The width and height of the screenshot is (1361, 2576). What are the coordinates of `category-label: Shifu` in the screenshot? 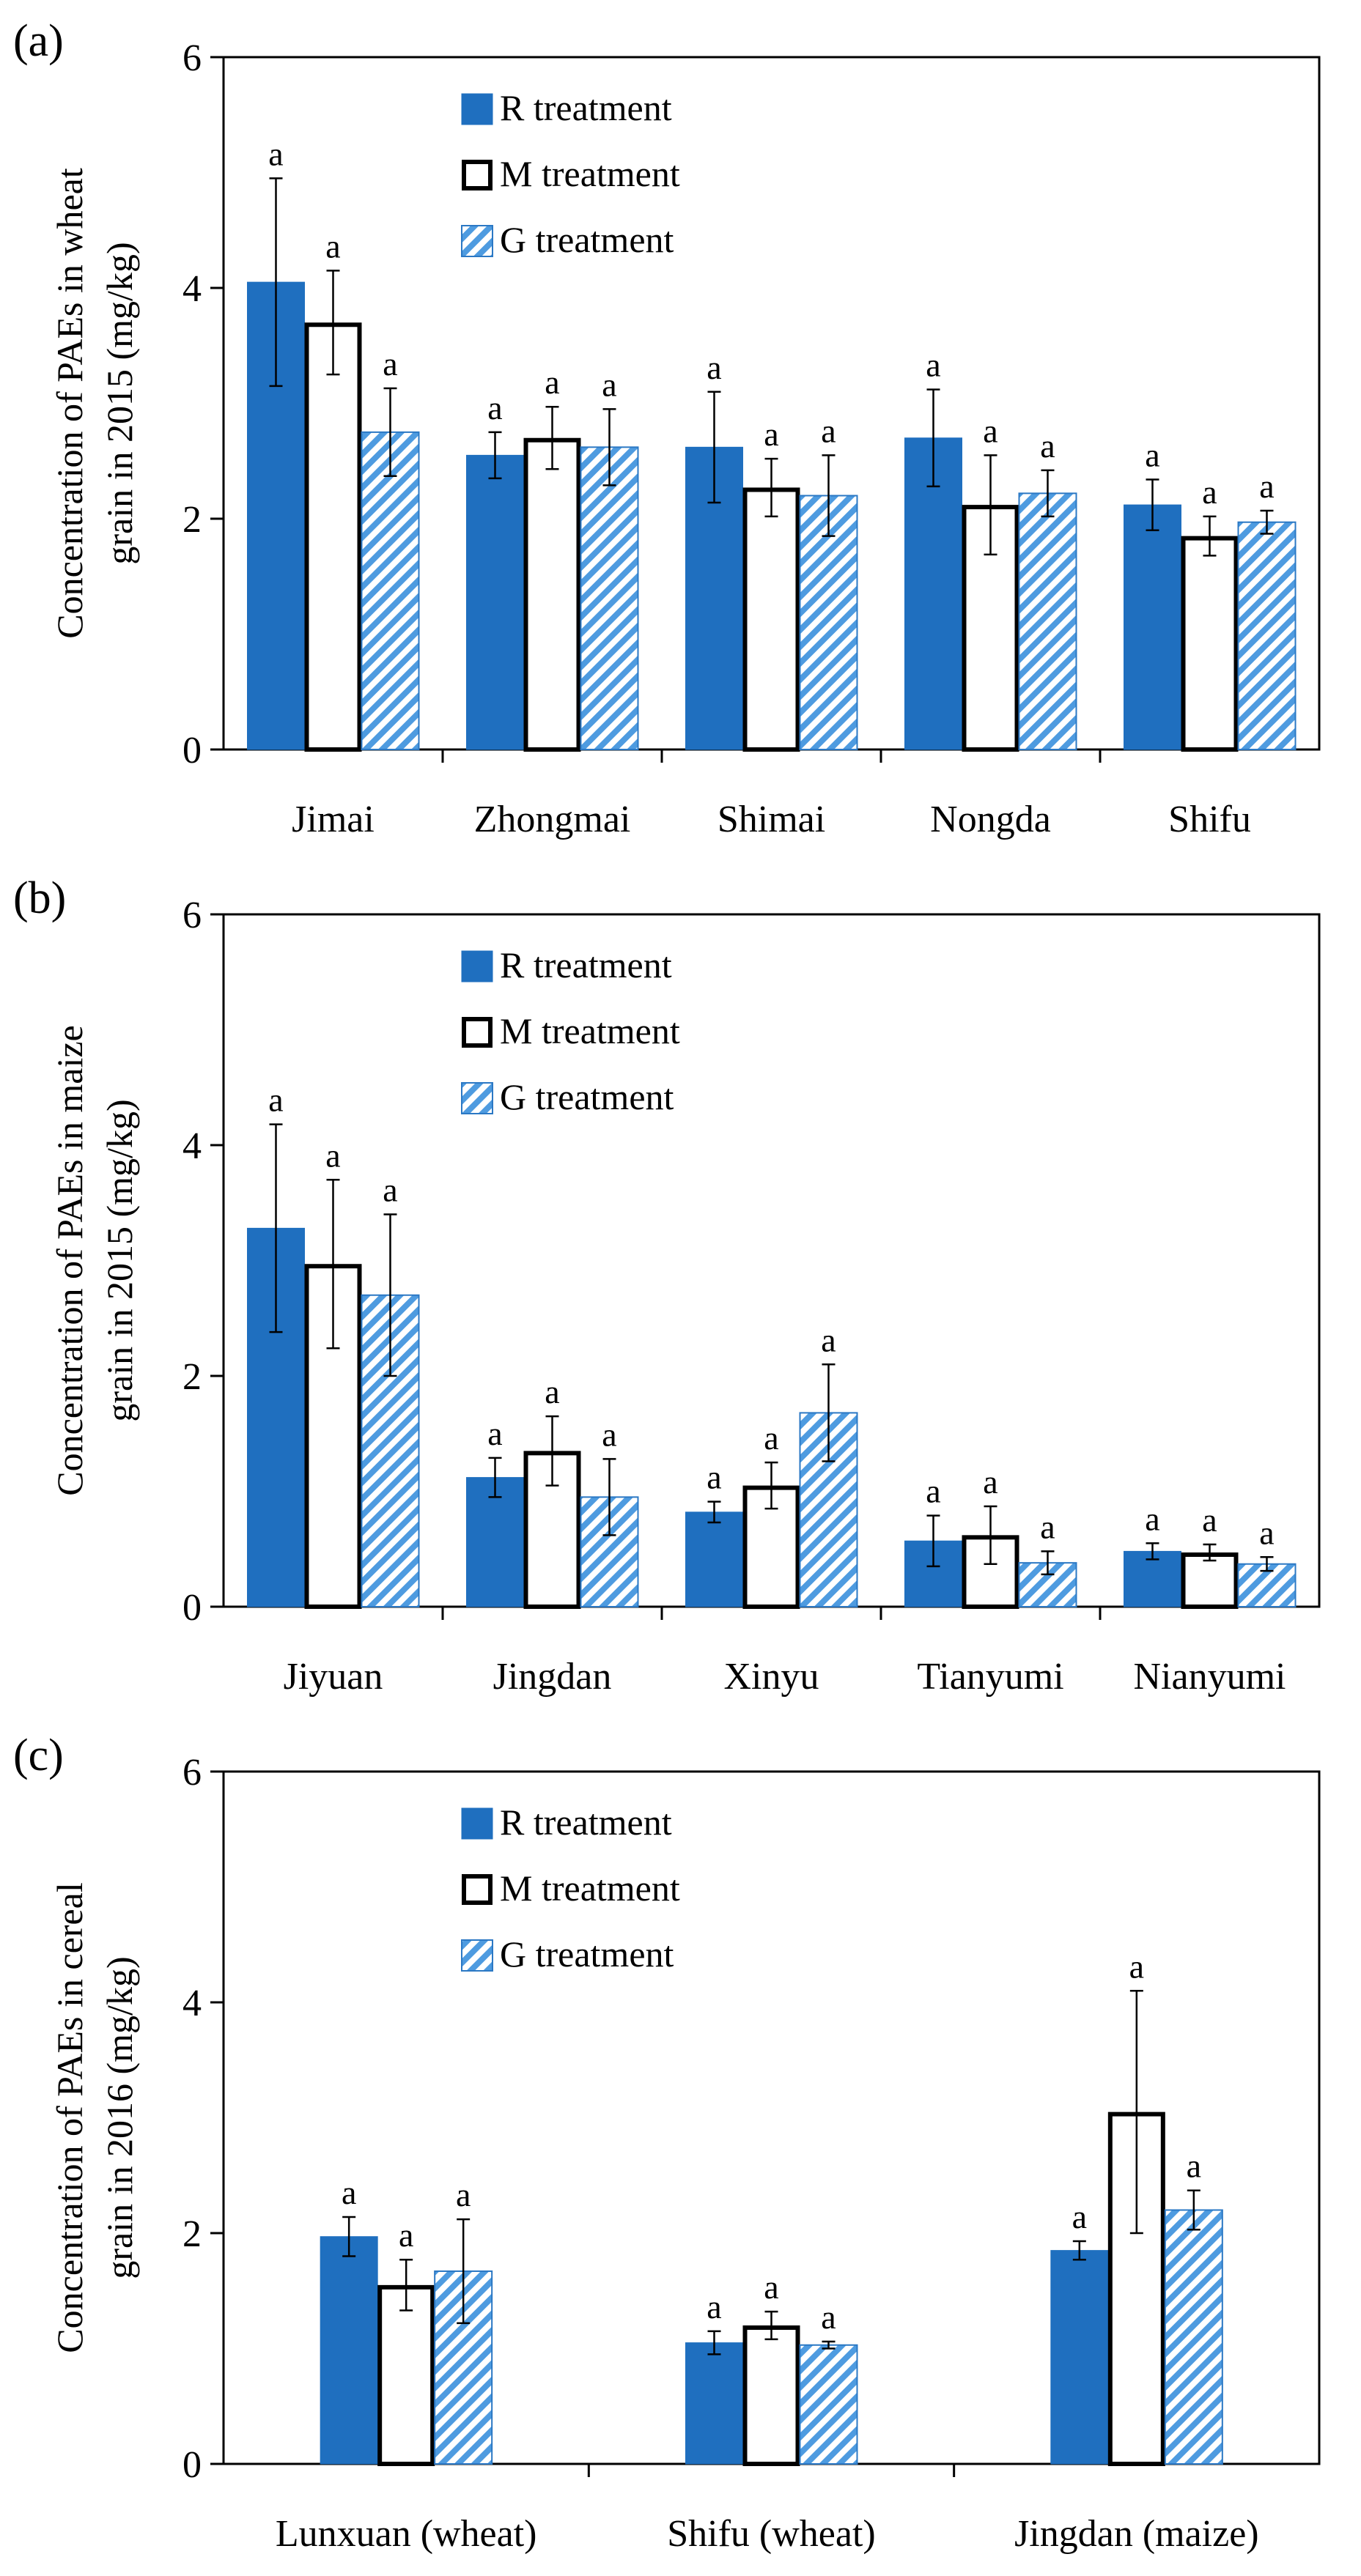 It's located at (1209, 819).